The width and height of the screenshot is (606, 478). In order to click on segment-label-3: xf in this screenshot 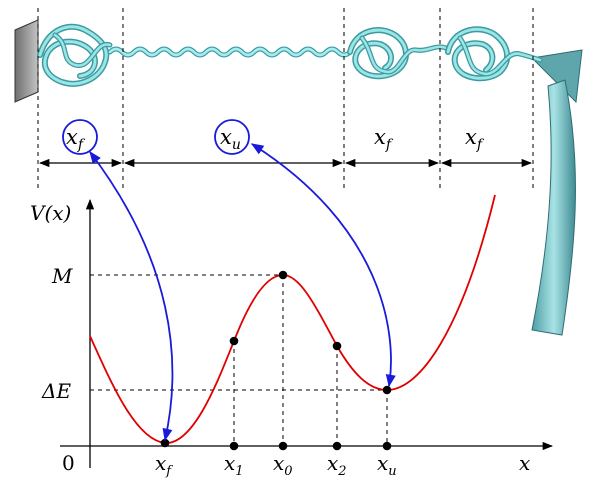, I will do `click(384, 139)`.